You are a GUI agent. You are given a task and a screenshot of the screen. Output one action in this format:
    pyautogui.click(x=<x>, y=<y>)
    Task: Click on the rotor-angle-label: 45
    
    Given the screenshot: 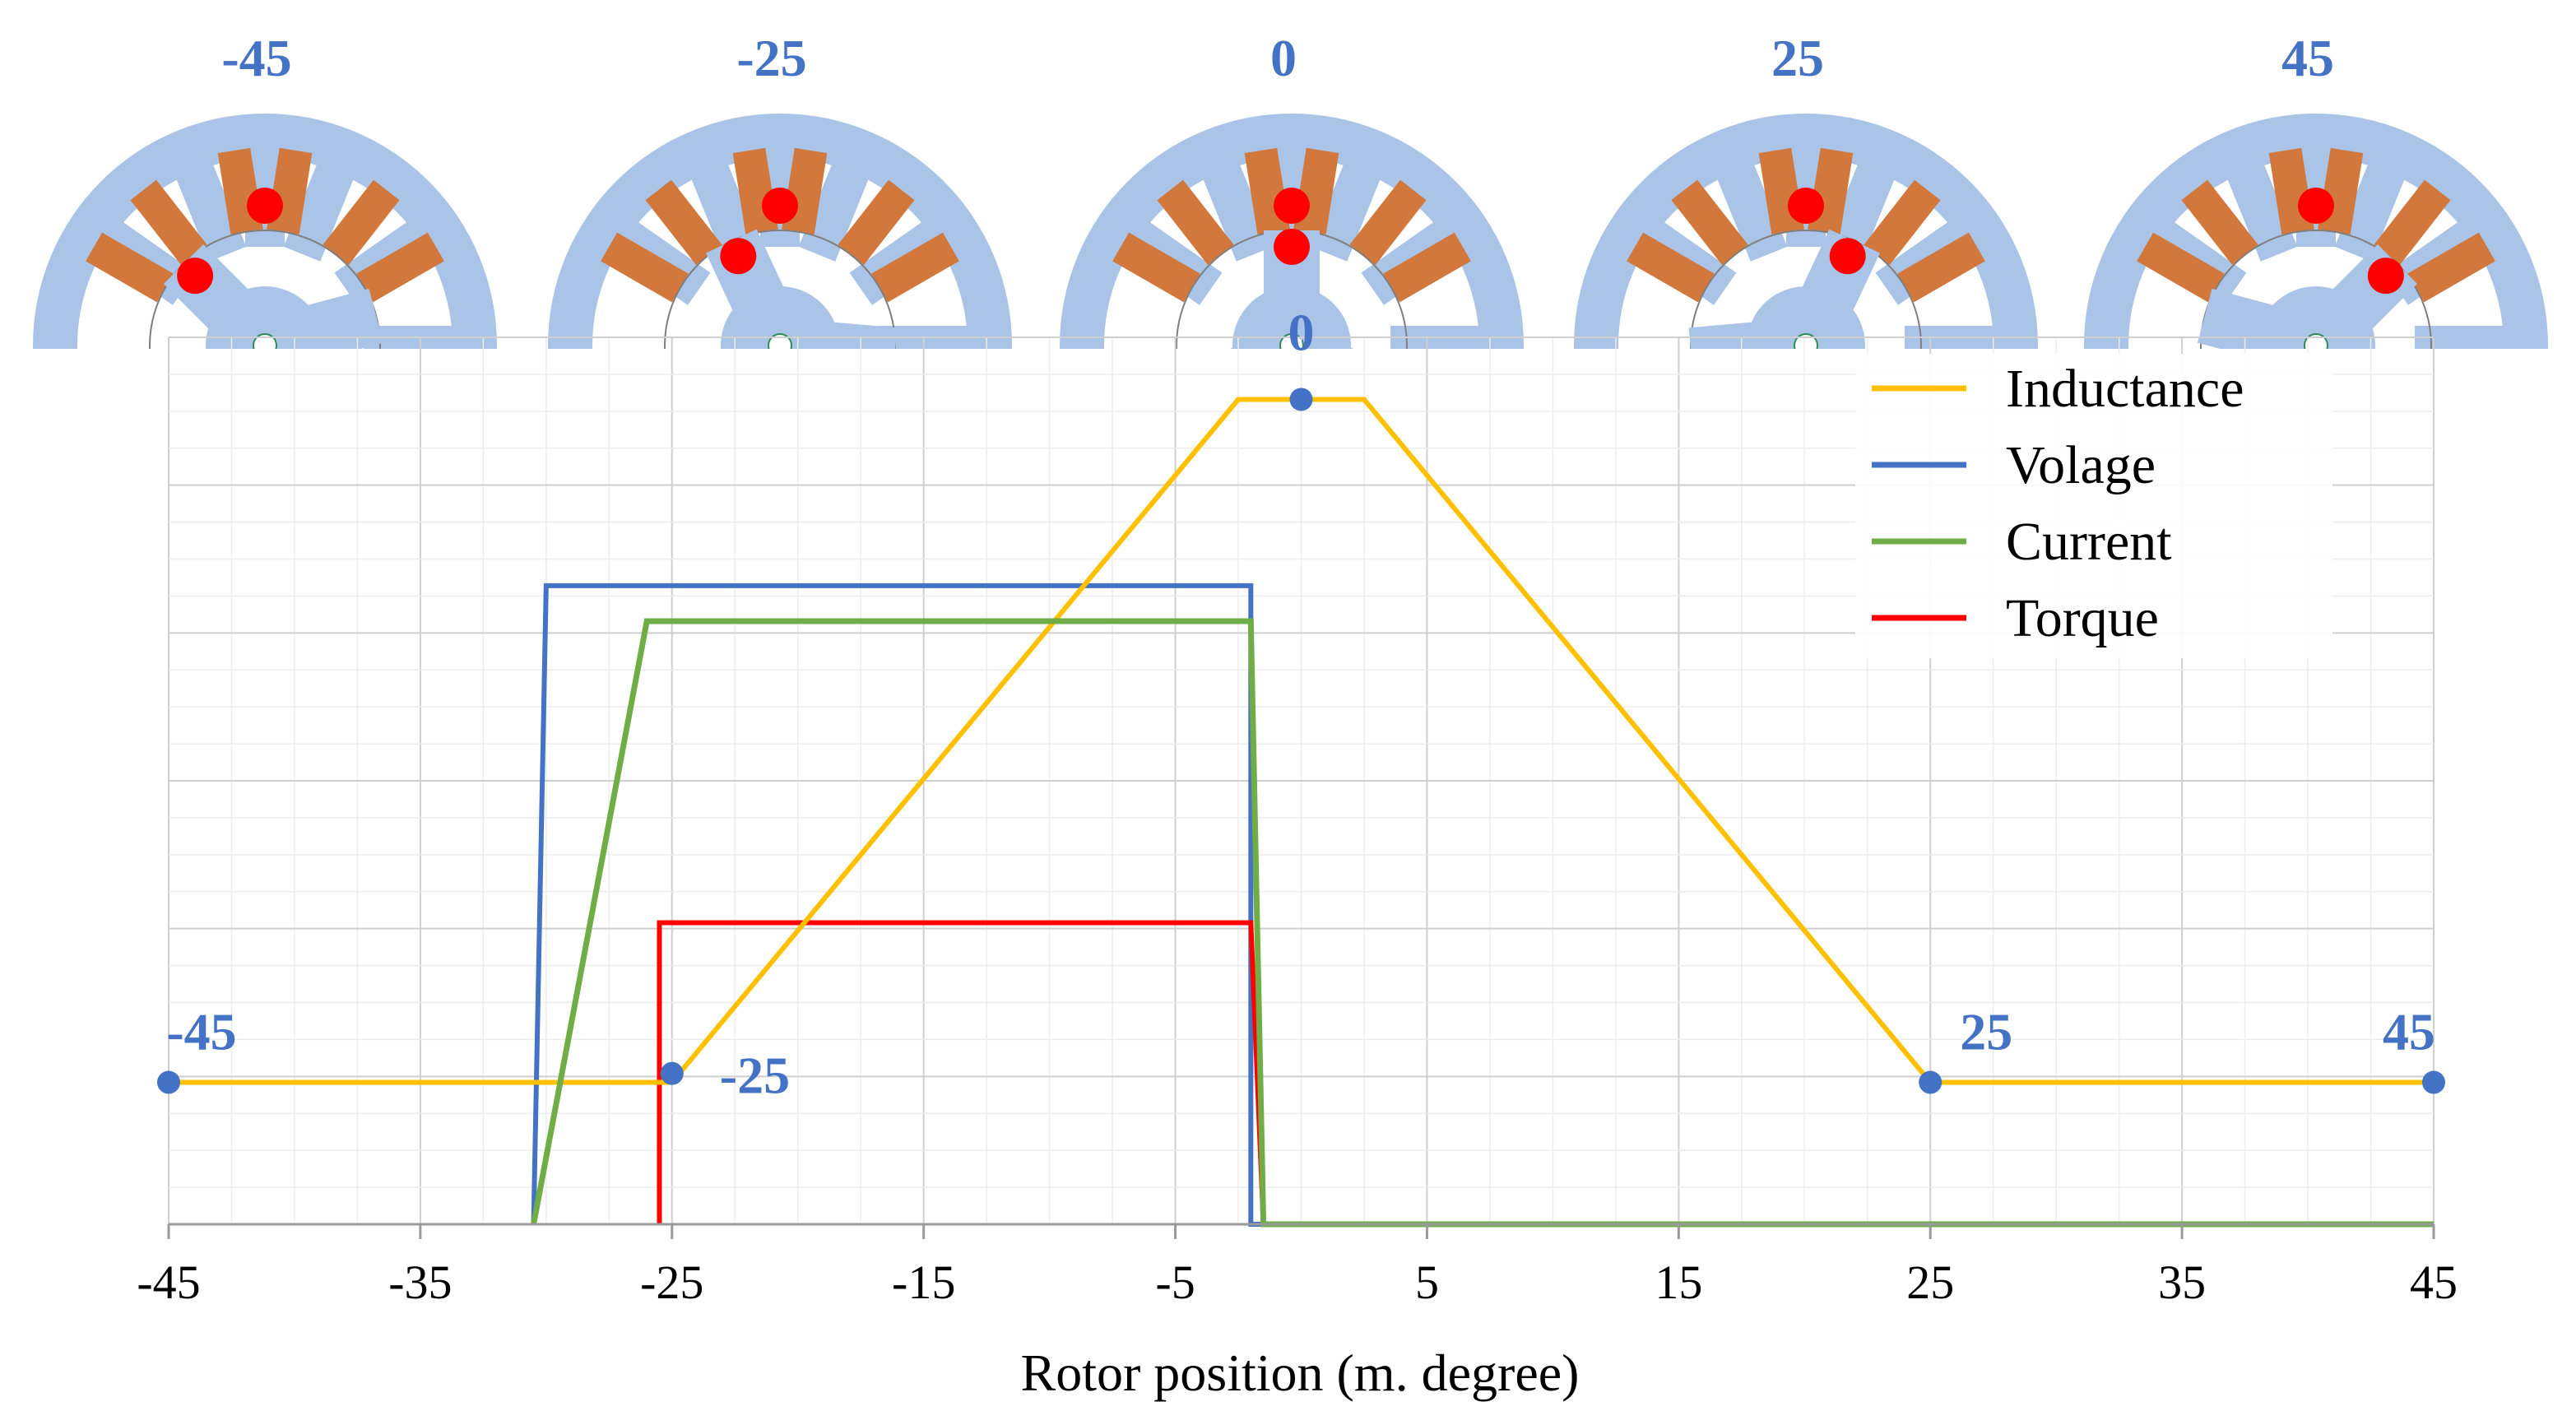 What is the action you would take?
    pyautogui.click(x=2307, y=58)
    